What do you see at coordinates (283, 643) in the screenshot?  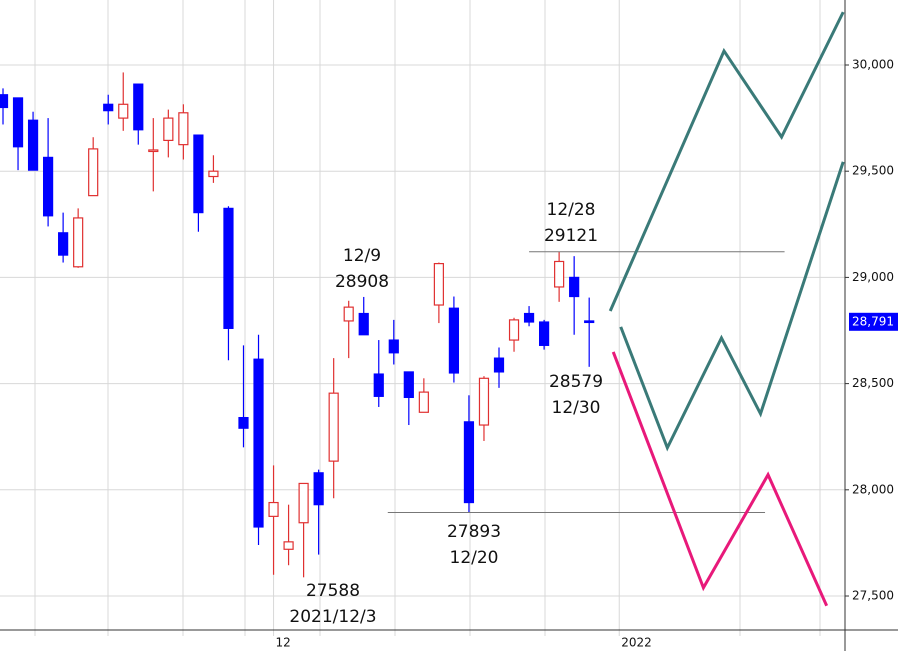 I see `x-tick-label: 12` at bounding box center [283, 643].